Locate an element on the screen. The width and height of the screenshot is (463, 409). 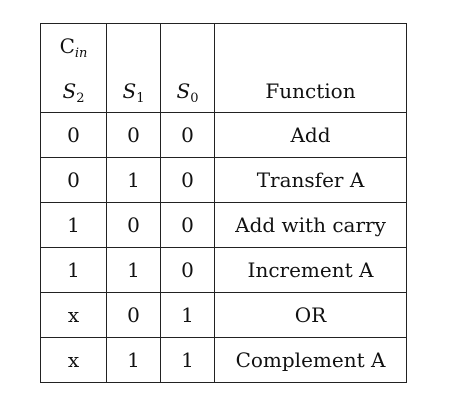
table-row: 1 1 0 Increment A is located at coordinates (223, 270).